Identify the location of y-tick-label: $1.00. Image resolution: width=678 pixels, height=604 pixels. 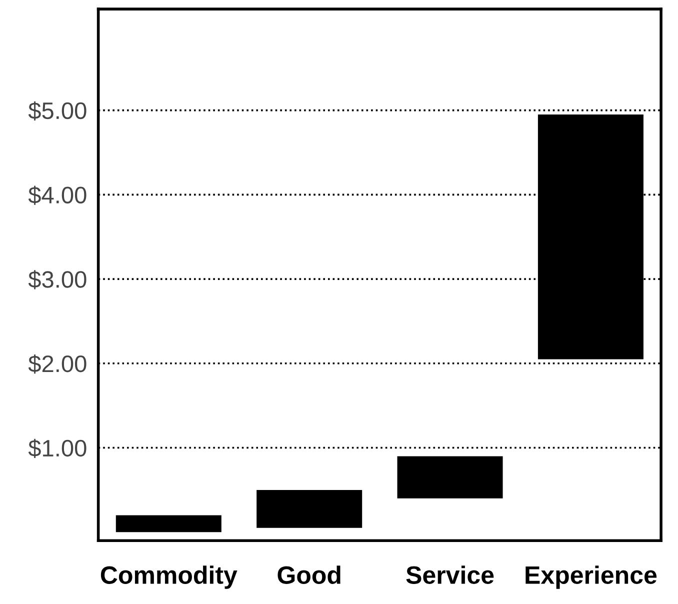
(57, 448).